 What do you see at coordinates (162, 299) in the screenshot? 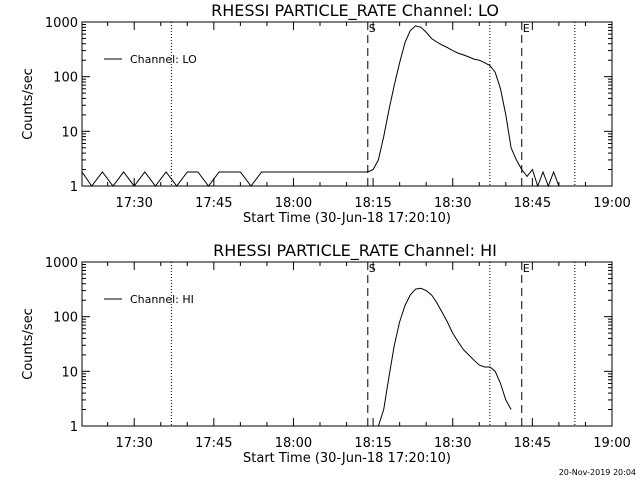
I see `legend-entry: Channel: HI` at bounding box center [162, 299].